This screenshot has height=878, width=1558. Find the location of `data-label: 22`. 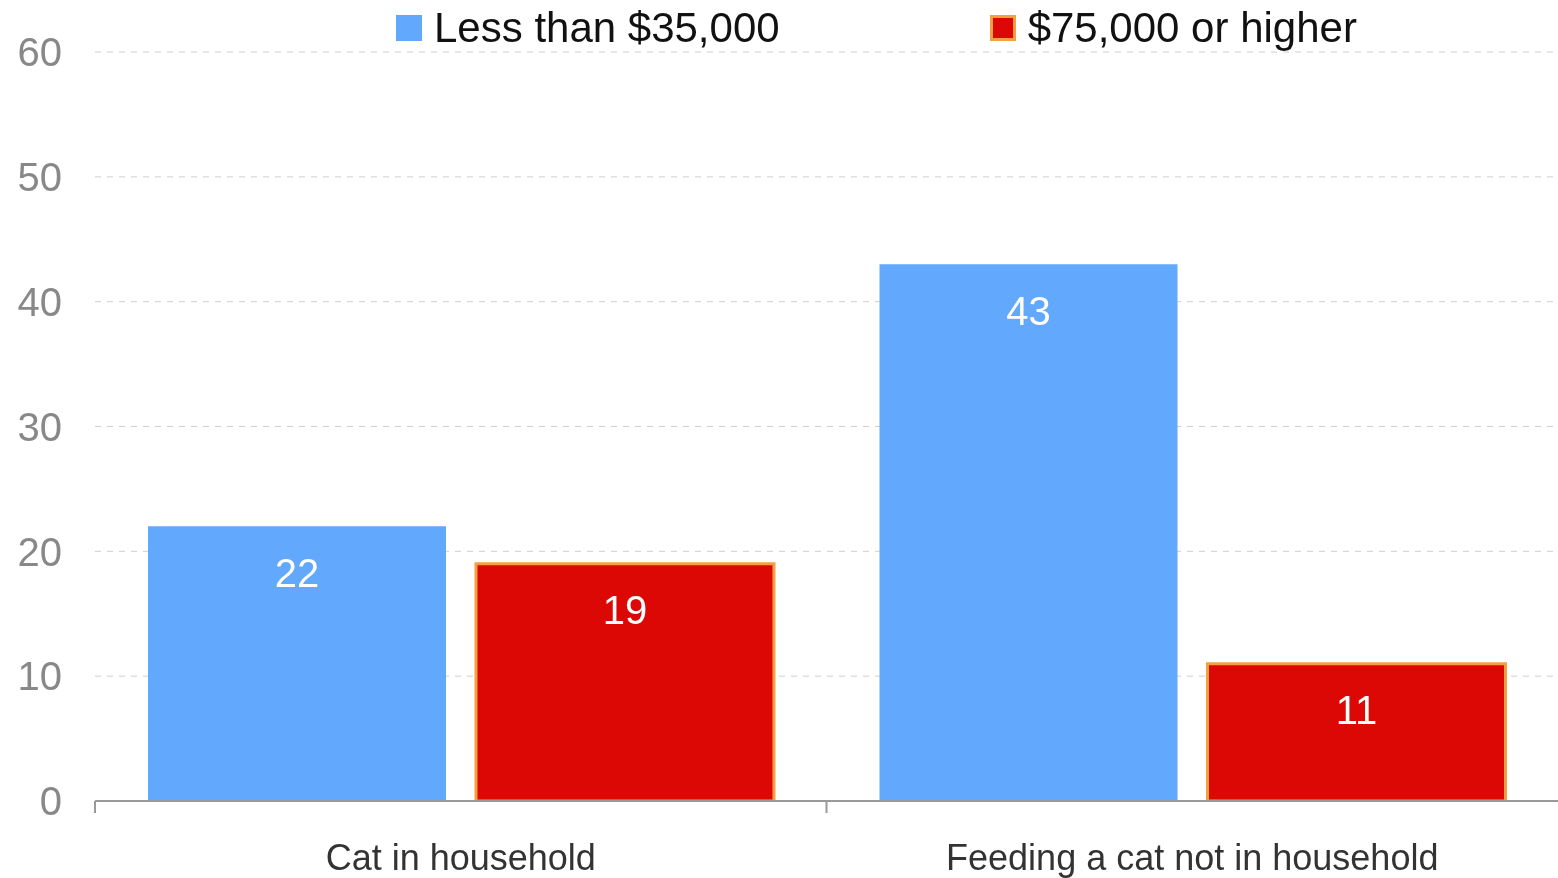

data-label: 22 is located at coordinates (297, 572).